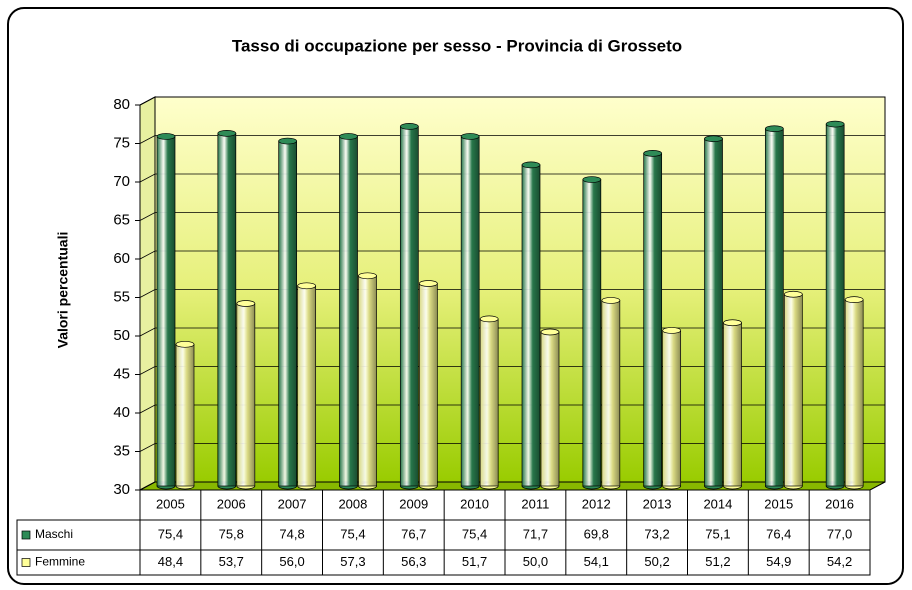 This screenshot has height=590, width=912. Describe the element at coordinates (352, 503) in the screenshot. I see `x-tick-label: 2008` at that location.